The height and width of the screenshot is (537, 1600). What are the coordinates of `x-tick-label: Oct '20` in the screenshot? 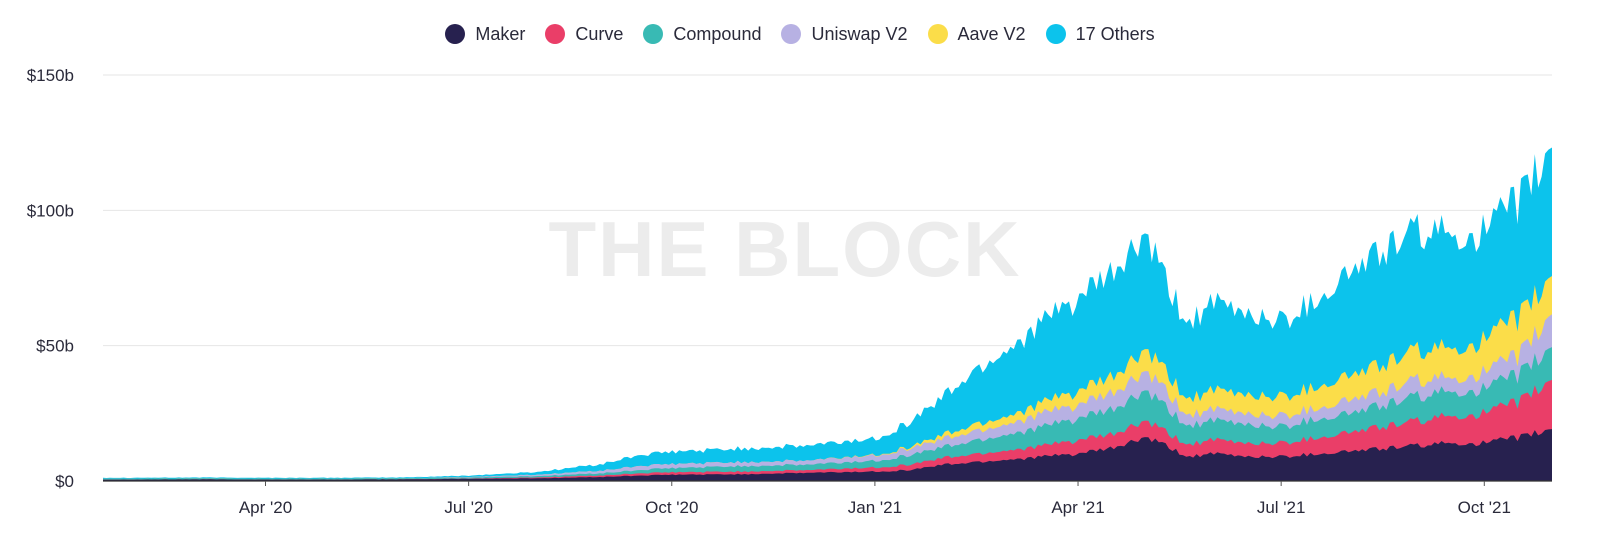 It's located at (671, 507).